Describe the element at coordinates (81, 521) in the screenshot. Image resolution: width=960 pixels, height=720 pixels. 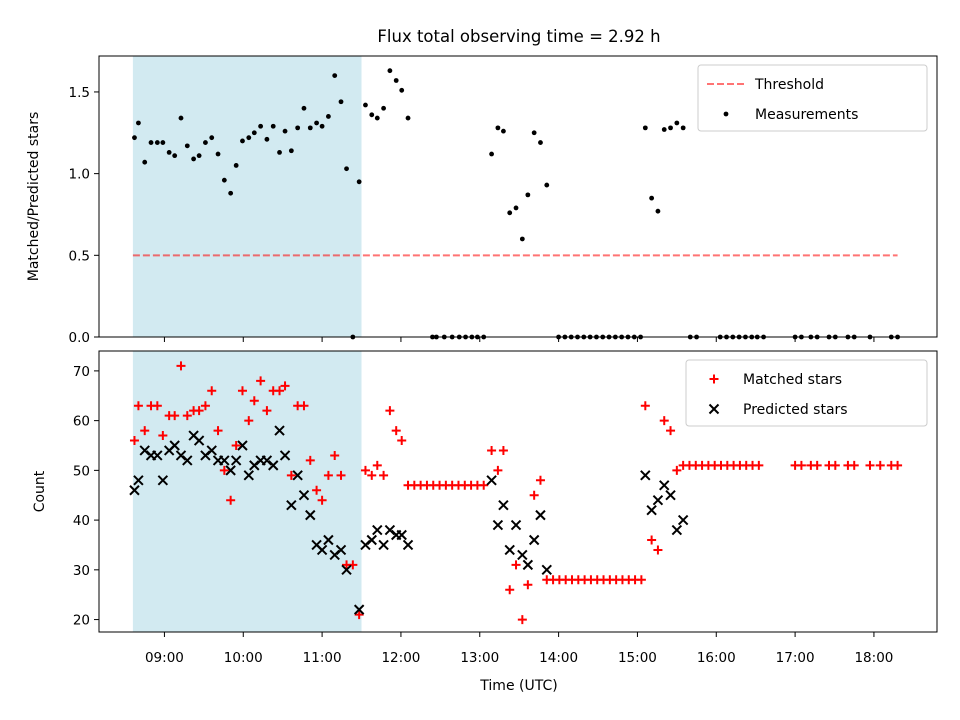
I see `y-tick-label: 40` at that location.